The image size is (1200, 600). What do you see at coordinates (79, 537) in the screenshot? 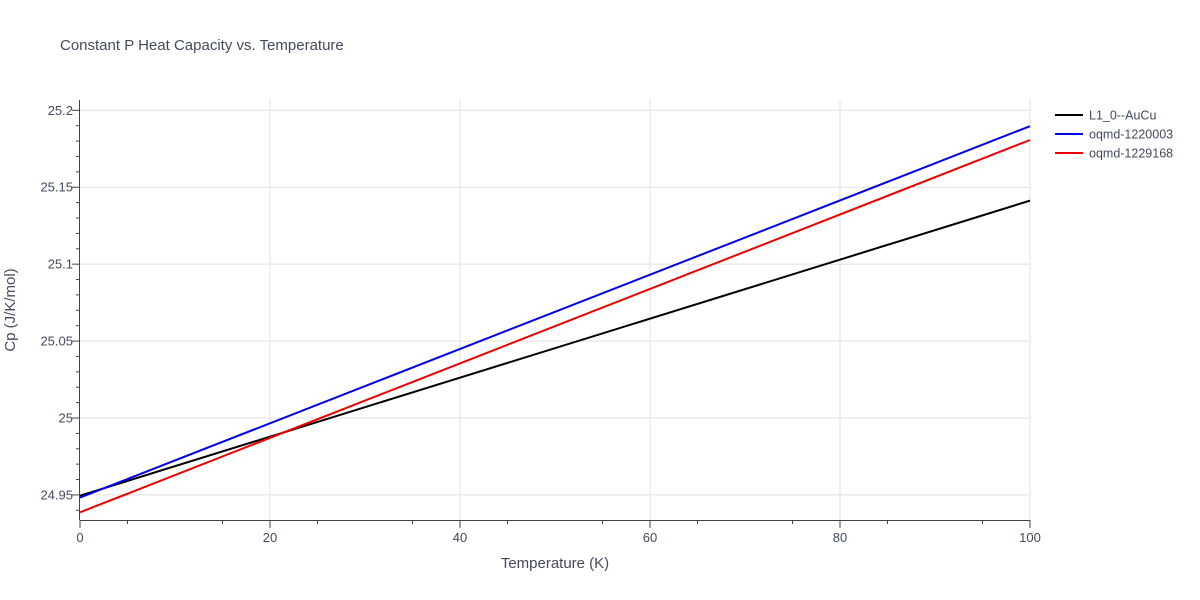
I see `x-tick-label: 0` at bounding box center [79, 537].